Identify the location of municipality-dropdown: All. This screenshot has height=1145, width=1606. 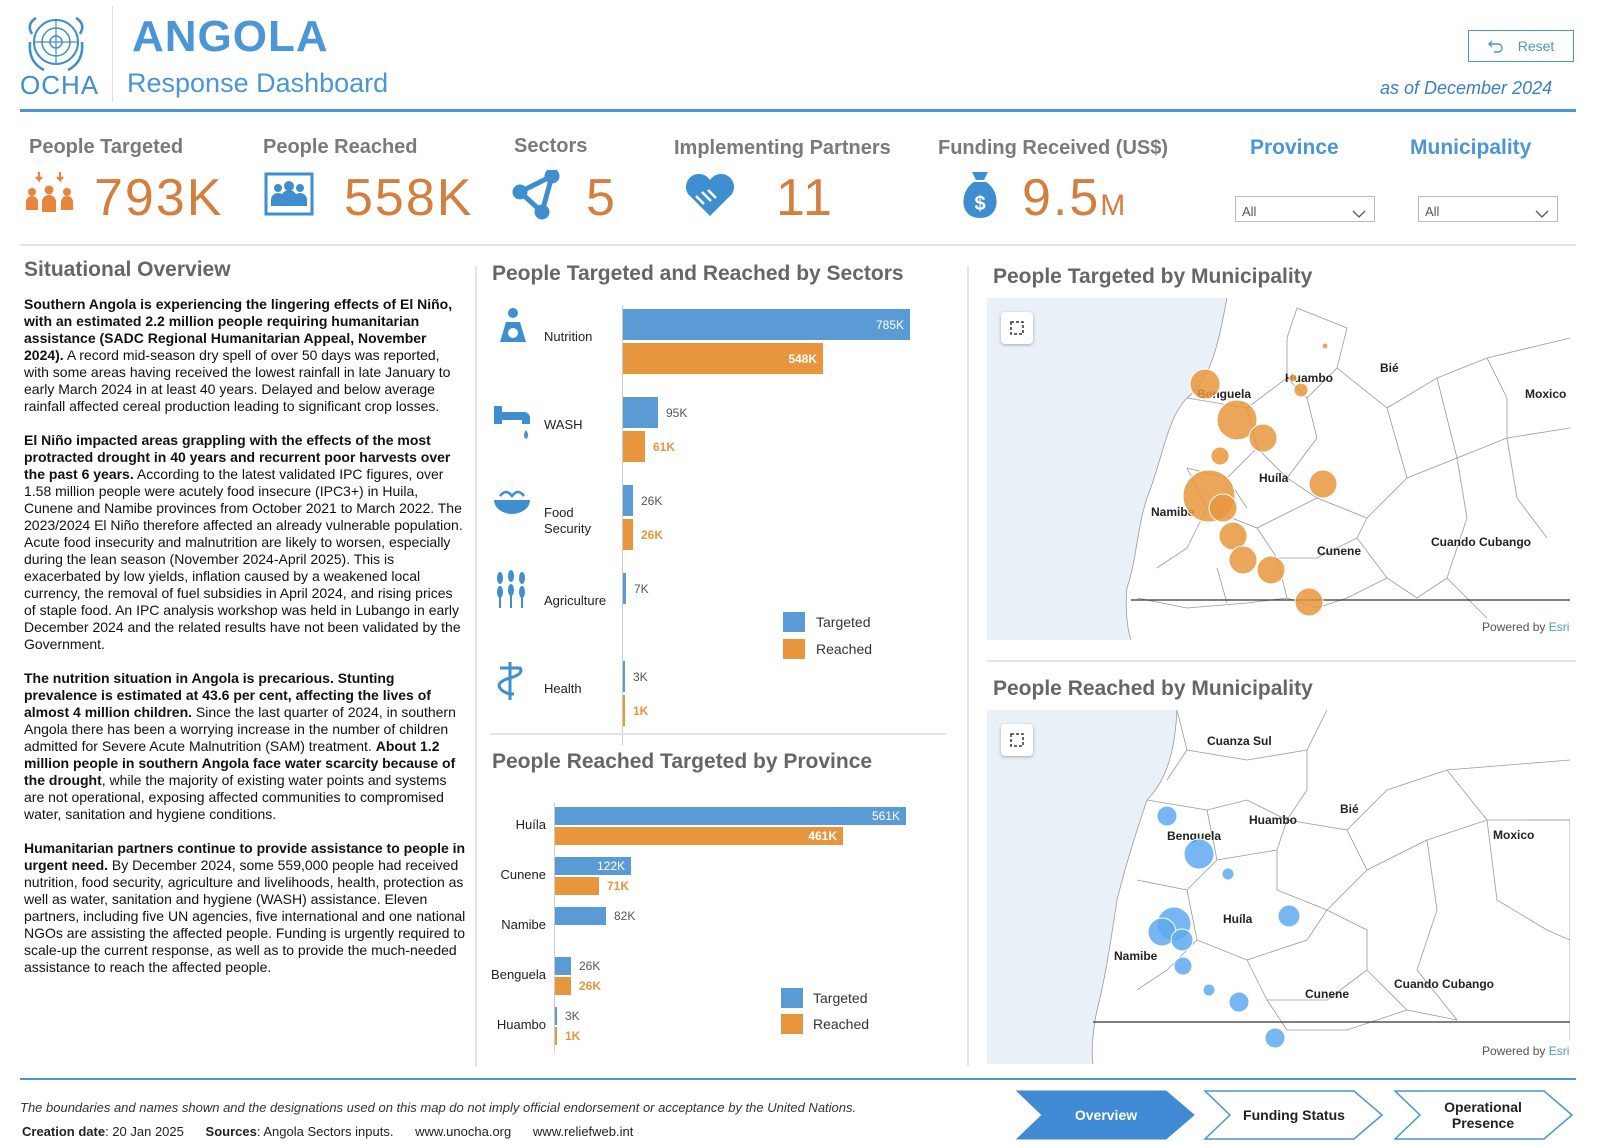
(1488, 209).